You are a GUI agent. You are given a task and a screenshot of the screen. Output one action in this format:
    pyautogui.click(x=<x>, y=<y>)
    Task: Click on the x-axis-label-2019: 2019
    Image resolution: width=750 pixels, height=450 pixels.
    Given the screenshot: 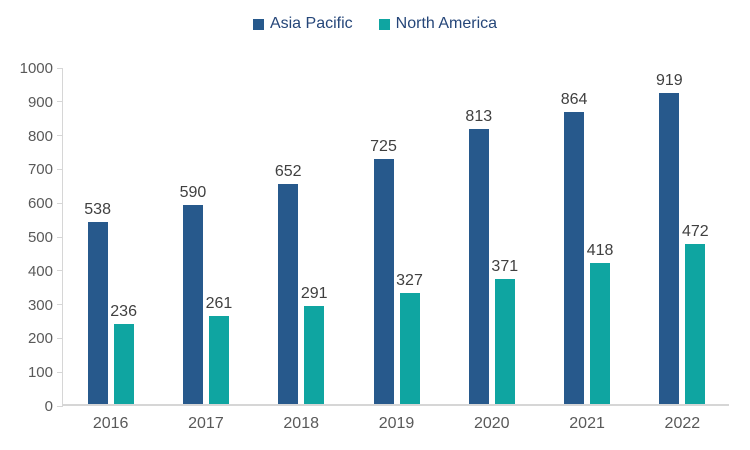 What is the action you would take?
    pyautogui.click(x=396, y=423)
    